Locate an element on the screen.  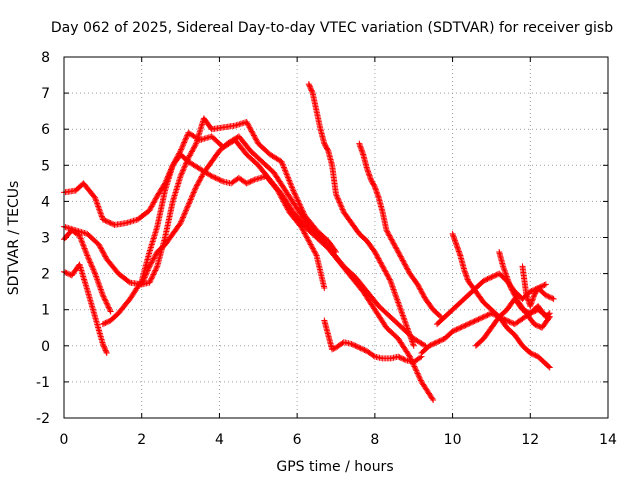
series-track-d is located at coordinates (85, 309).